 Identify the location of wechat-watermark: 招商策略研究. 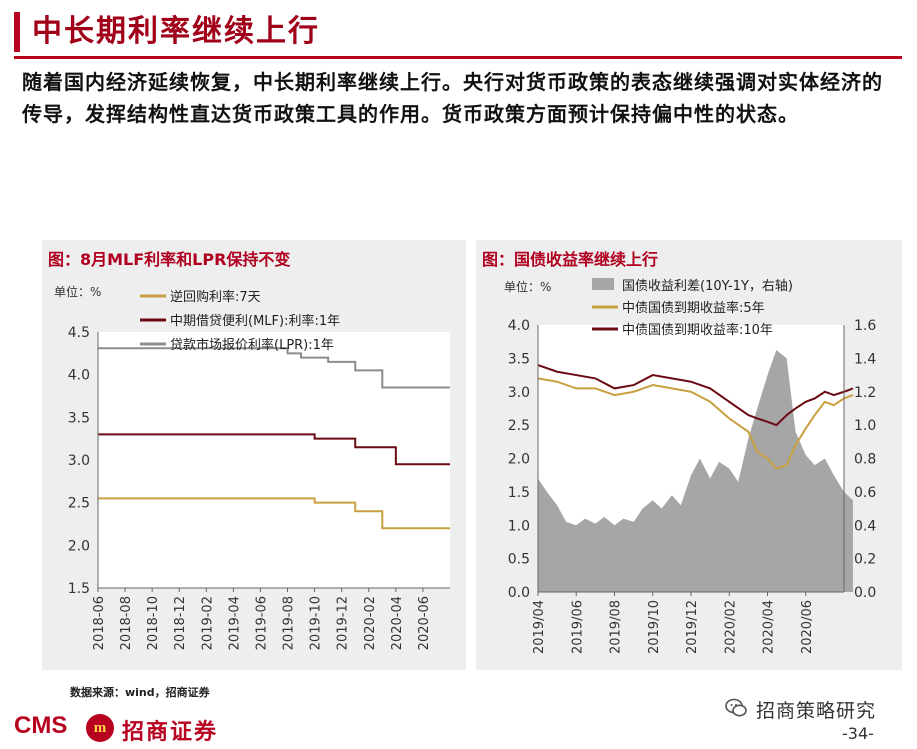
(814, 709).